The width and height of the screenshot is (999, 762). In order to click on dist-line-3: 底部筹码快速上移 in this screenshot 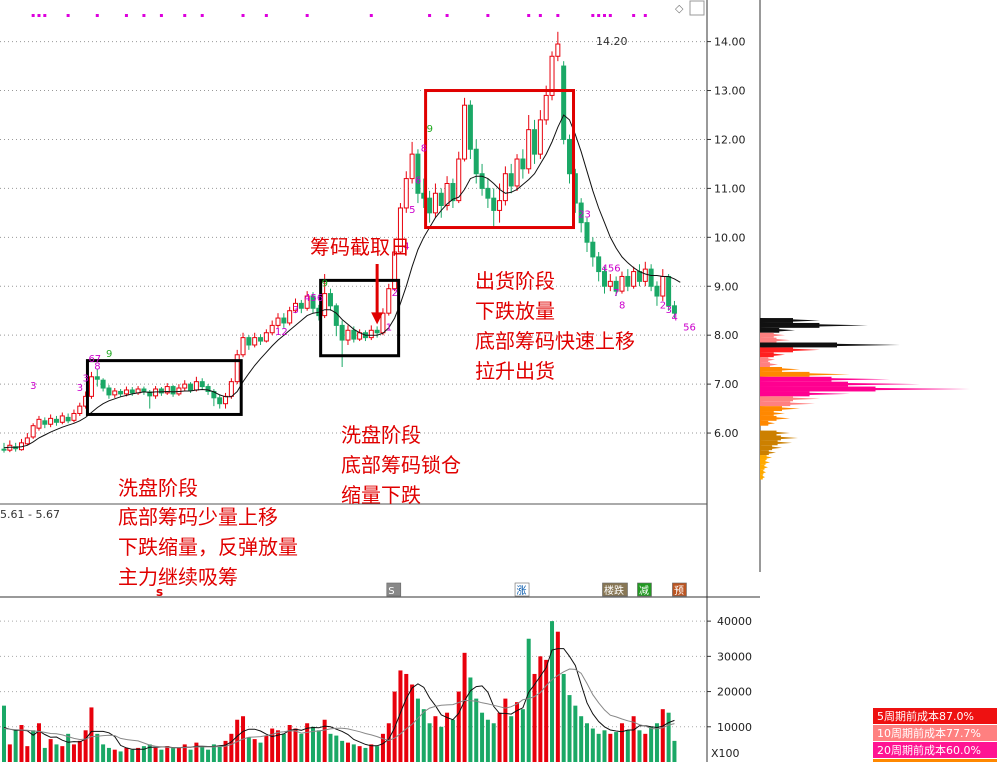, I will do `click(555, 341)`.